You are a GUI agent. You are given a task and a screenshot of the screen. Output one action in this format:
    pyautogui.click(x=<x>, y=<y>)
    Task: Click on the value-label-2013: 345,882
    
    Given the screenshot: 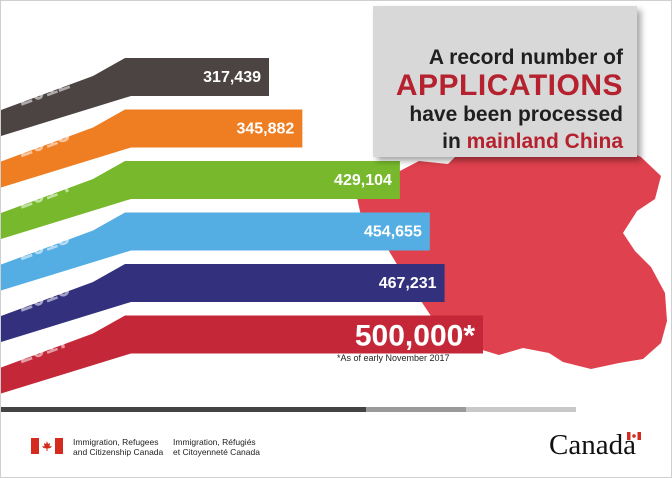 What is the action you would take?
    pyautogui.click(x=265, y=129)
    